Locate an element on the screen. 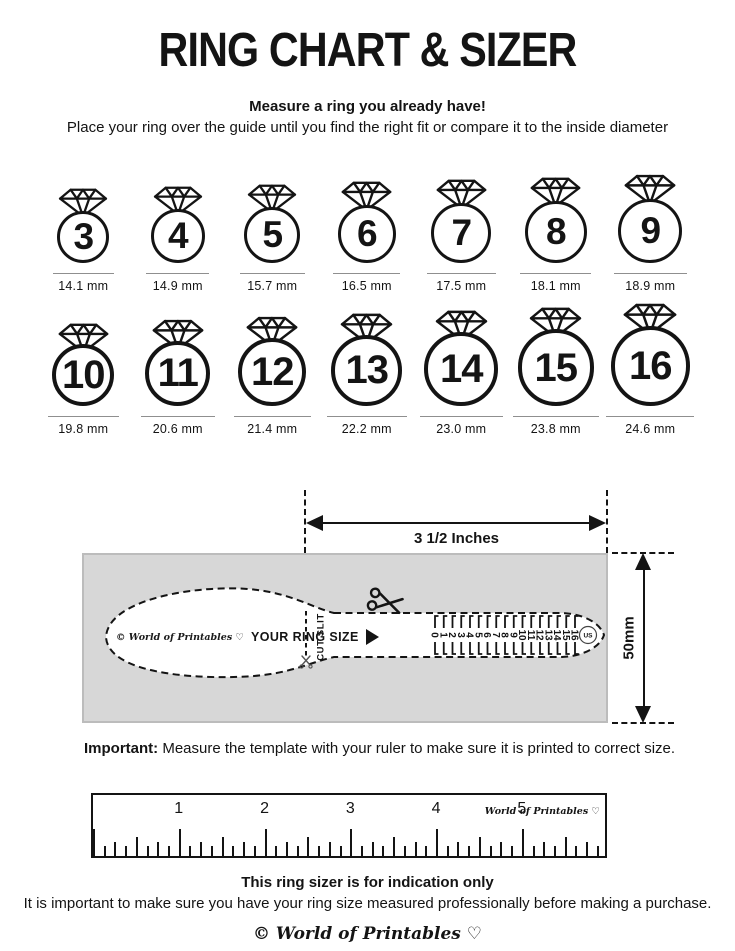 This screenshot has height=951, width=735. ring-size-number: 12 is located at coordinates (272, 371).